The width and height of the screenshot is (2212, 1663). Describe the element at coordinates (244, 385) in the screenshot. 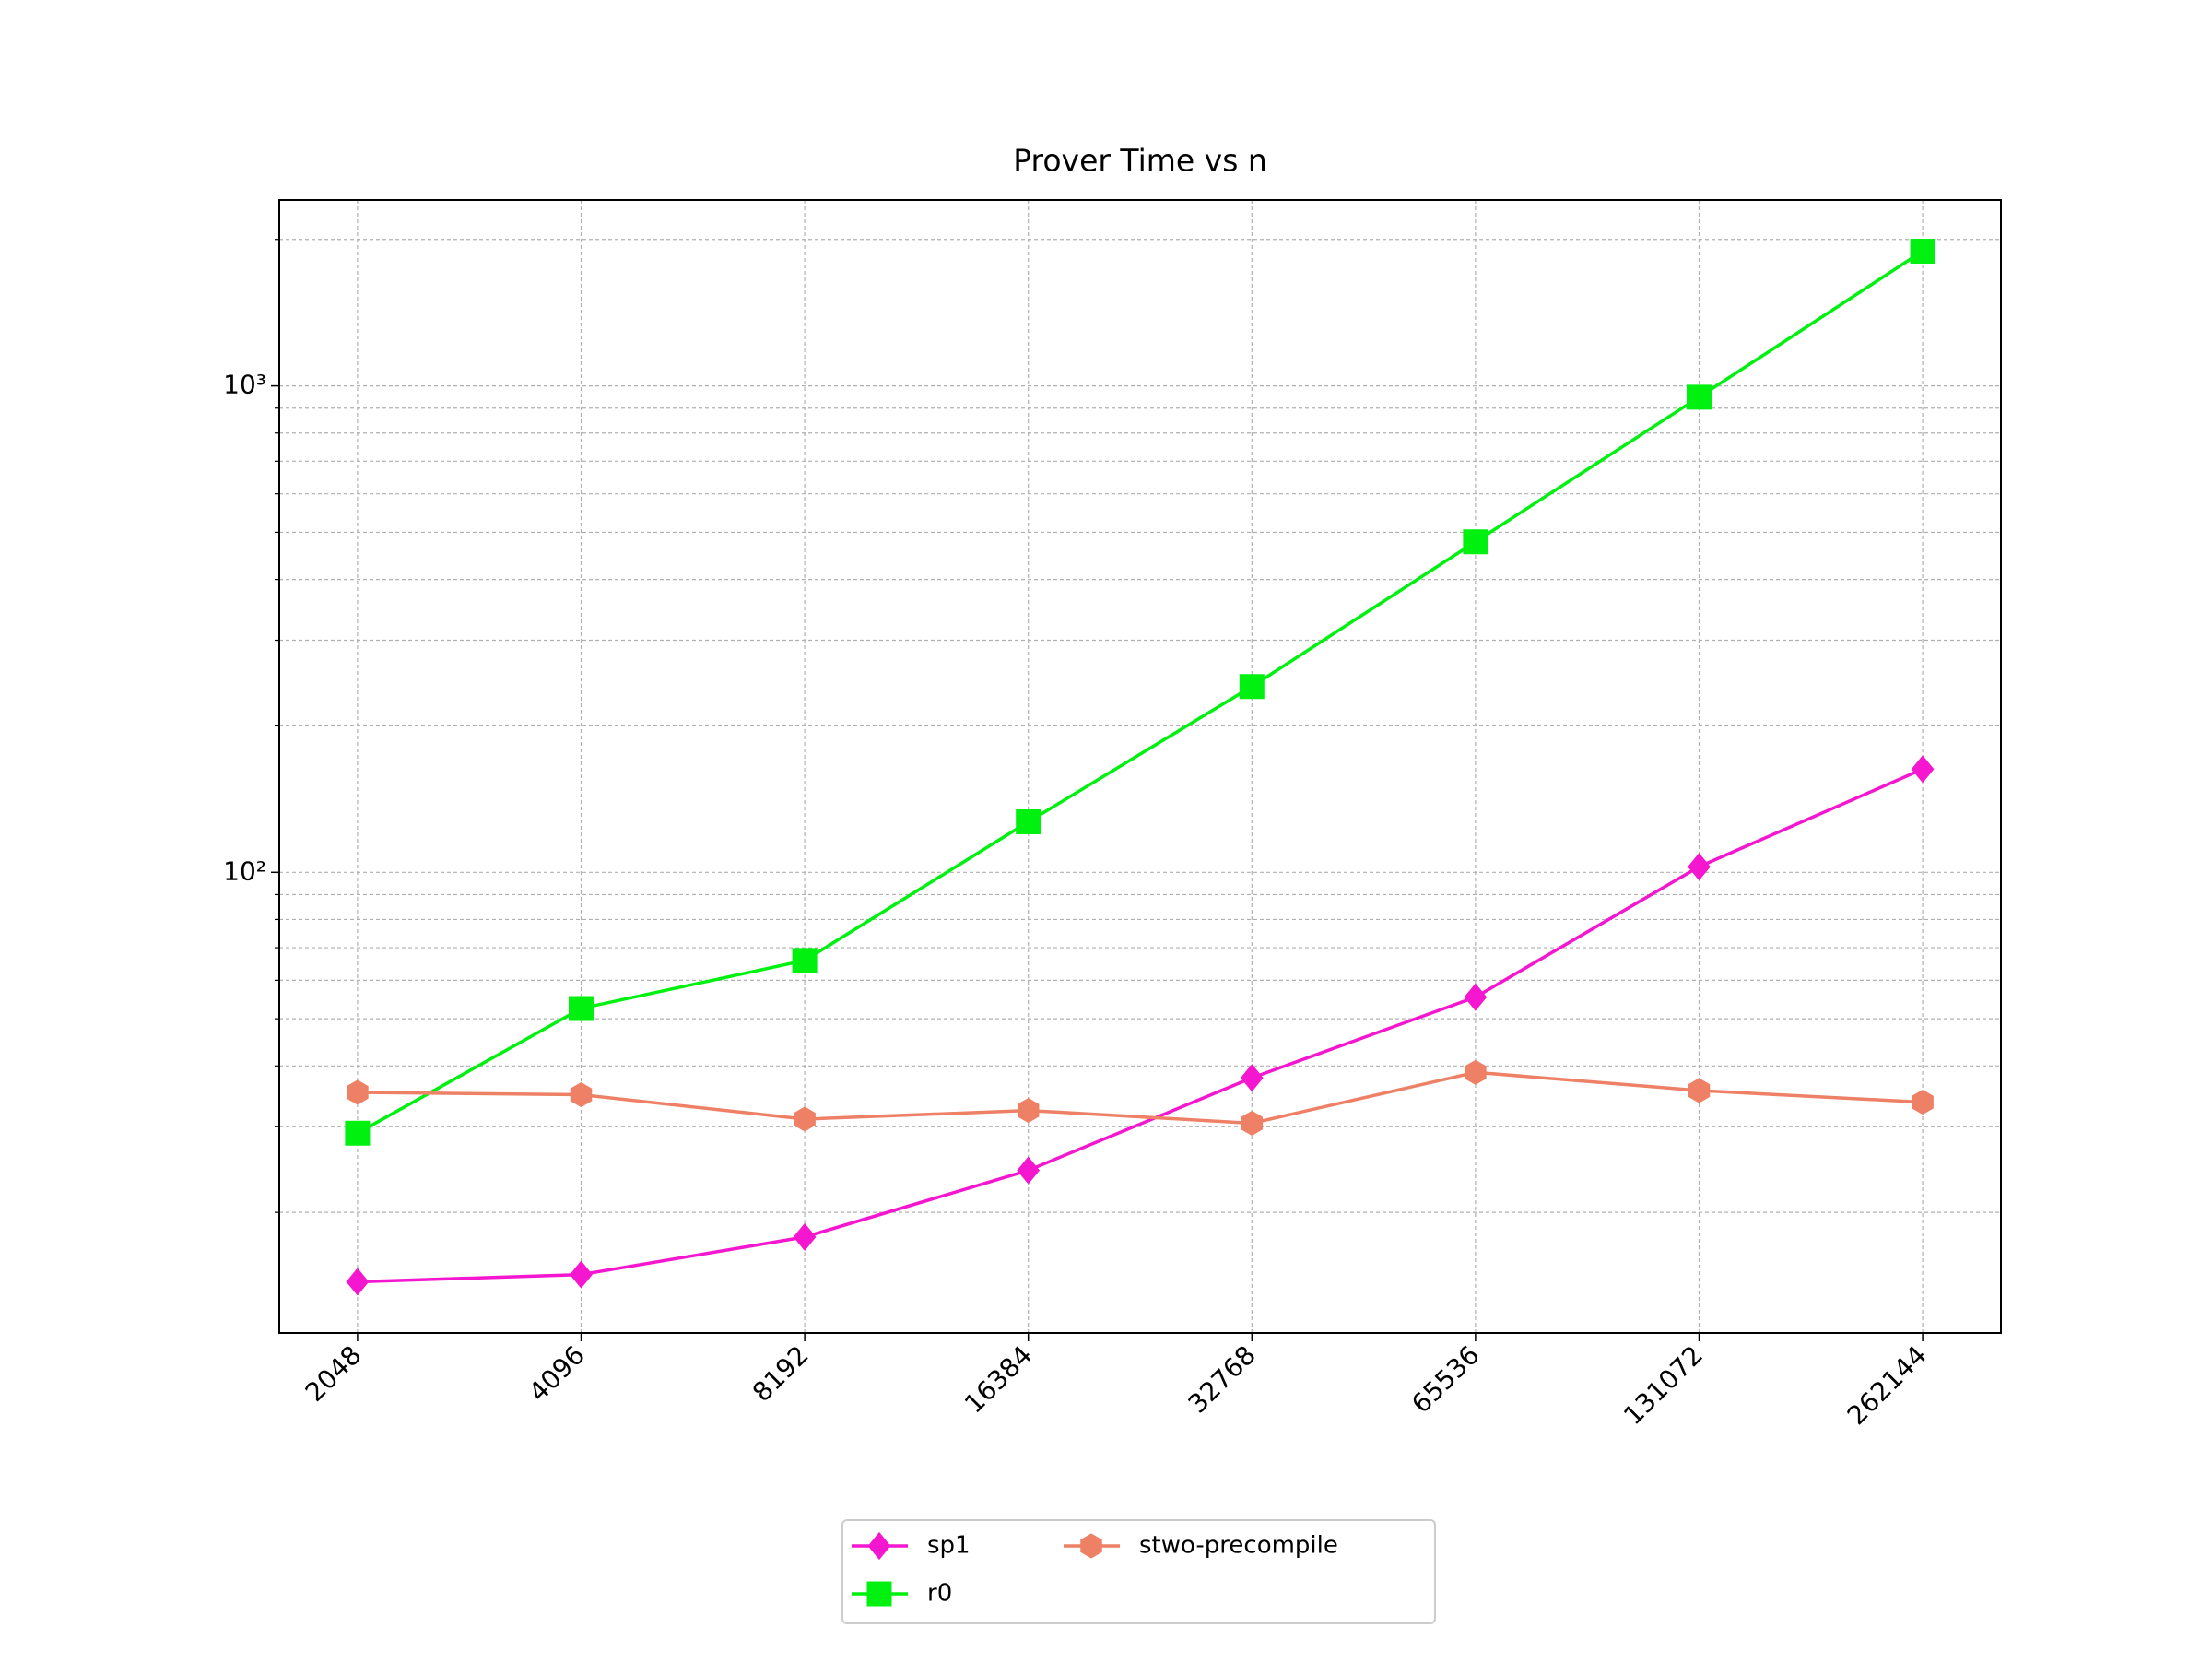

I see `y-tick-label: 10³` at that location.